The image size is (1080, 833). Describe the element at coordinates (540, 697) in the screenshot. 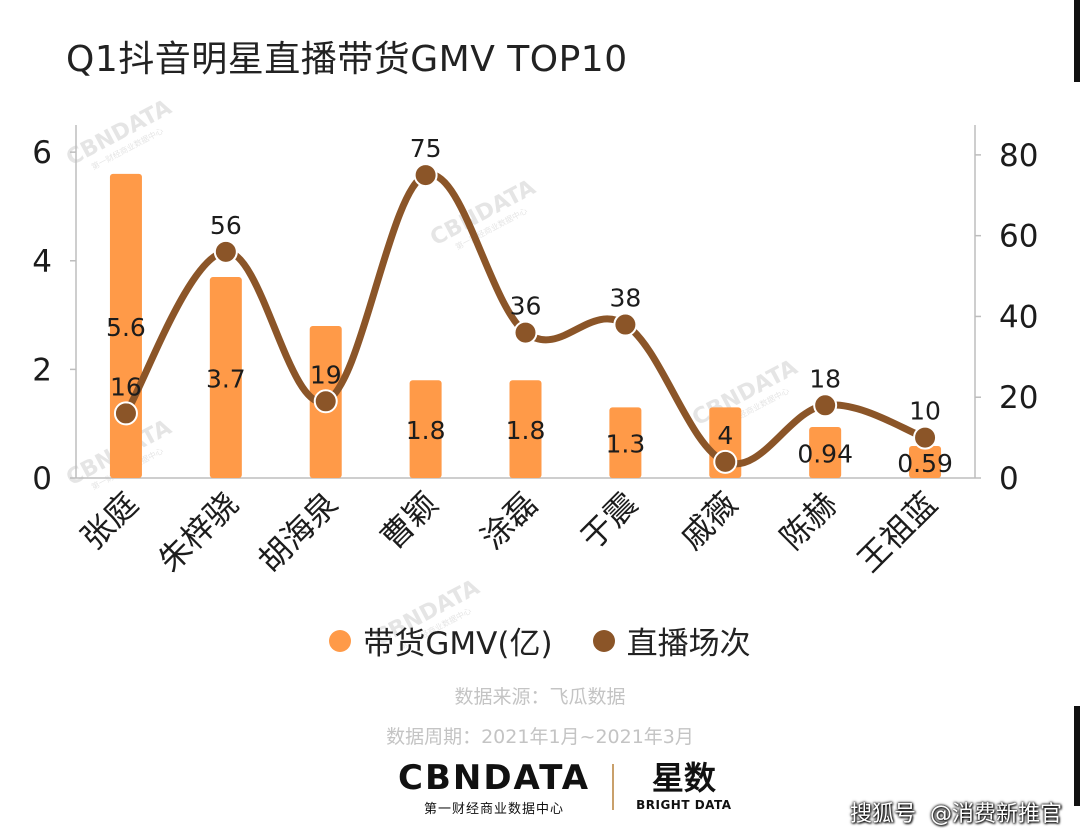

I see `data-source-note: 数据来源：飞瓜数据` at that location.